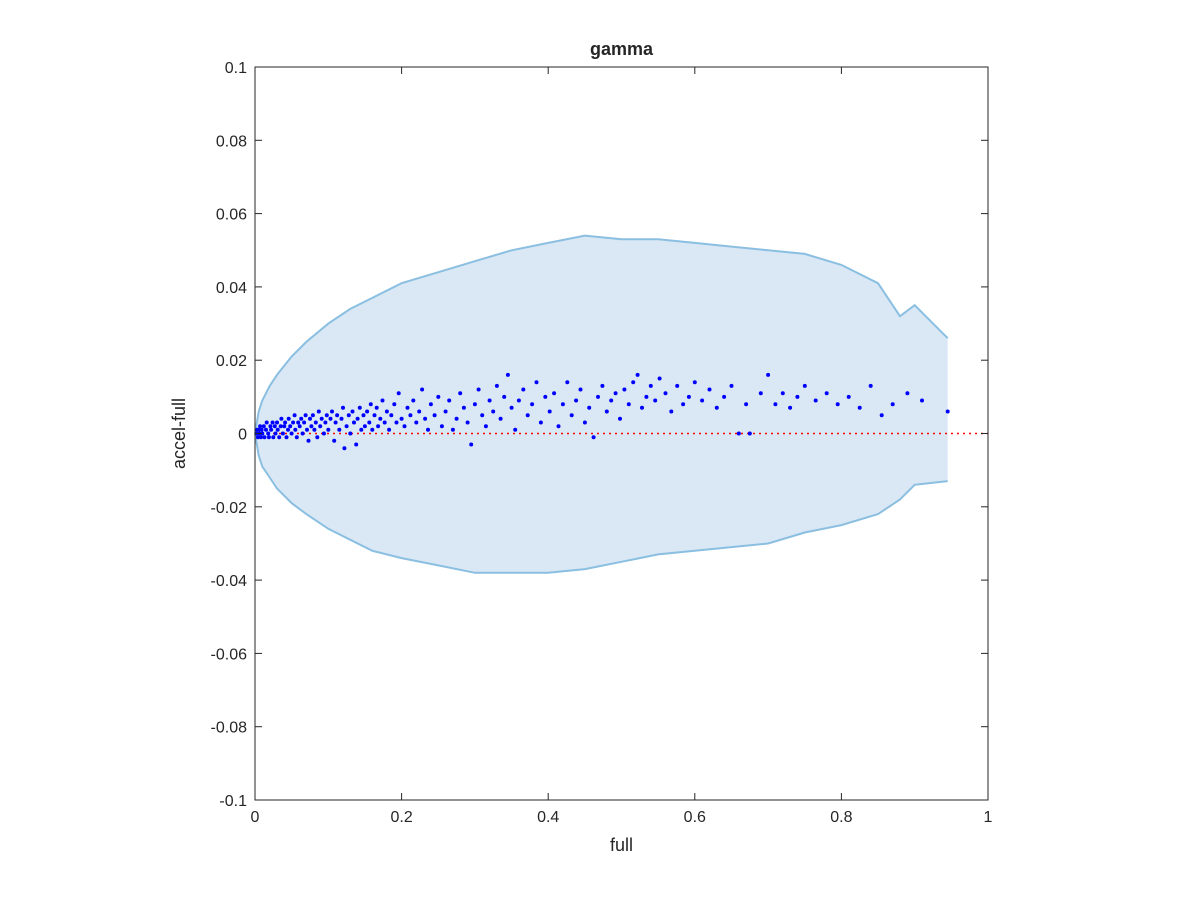 Image resolution: width=1200 pixels, height=900 pixels. Describe the element at coordinates (601, 503) in the screenshot. I see `band-lower-line` at that location.